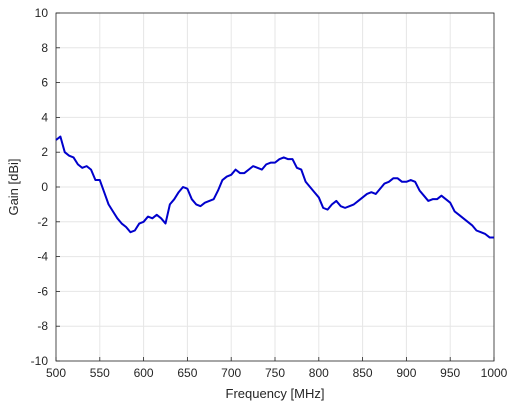  I want to click on y-tick-label: 0, so click(44, 187).